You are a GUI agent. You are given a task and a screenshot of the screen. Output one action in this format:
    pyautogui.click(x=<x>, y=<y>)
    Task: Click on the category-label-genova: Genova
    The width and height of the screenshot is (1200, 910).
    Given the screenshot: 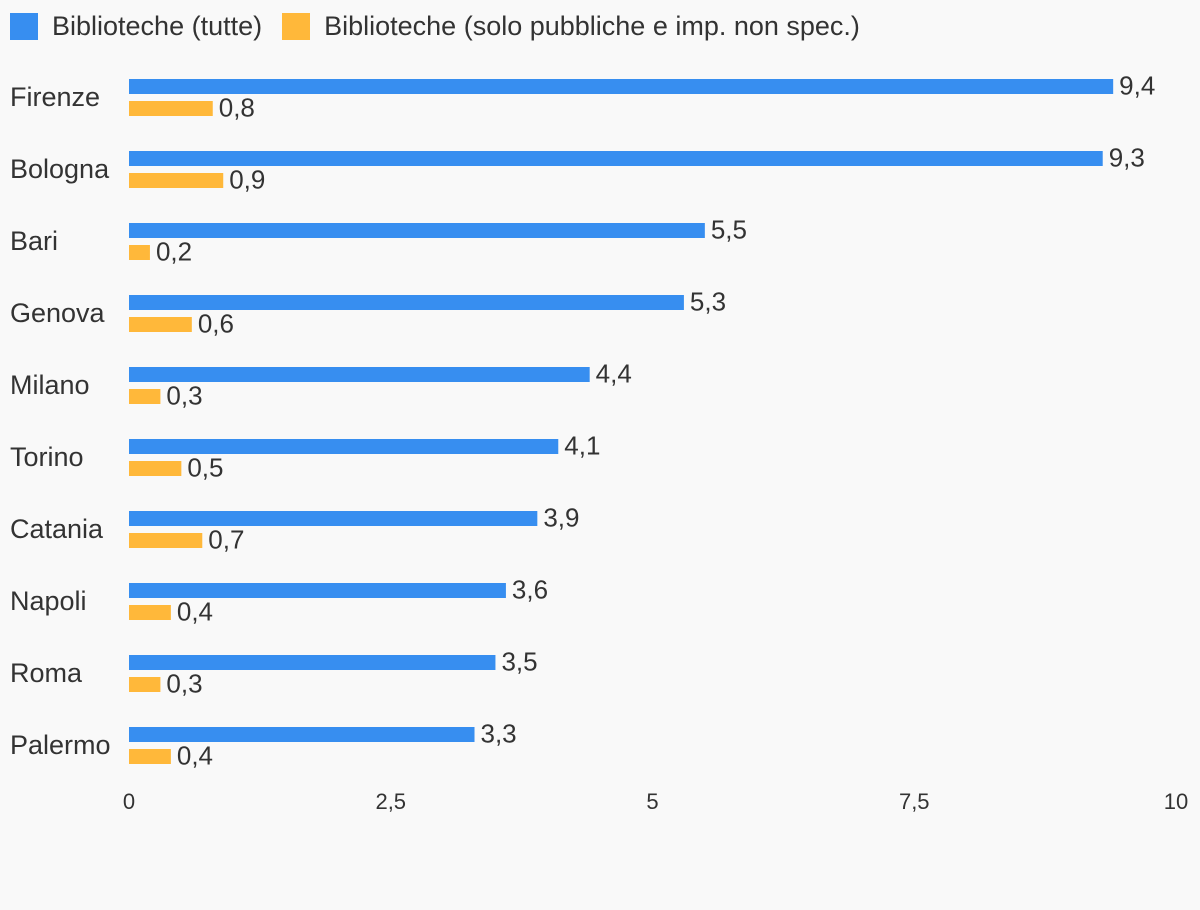 What is the action you would take?
    pyautogui.click(x=58, y=313)
    